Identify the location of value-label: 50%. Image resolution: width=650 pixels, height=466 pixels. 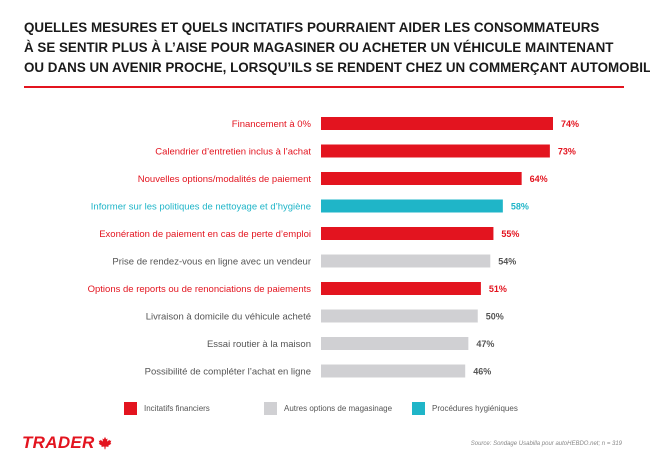
(495, 317).